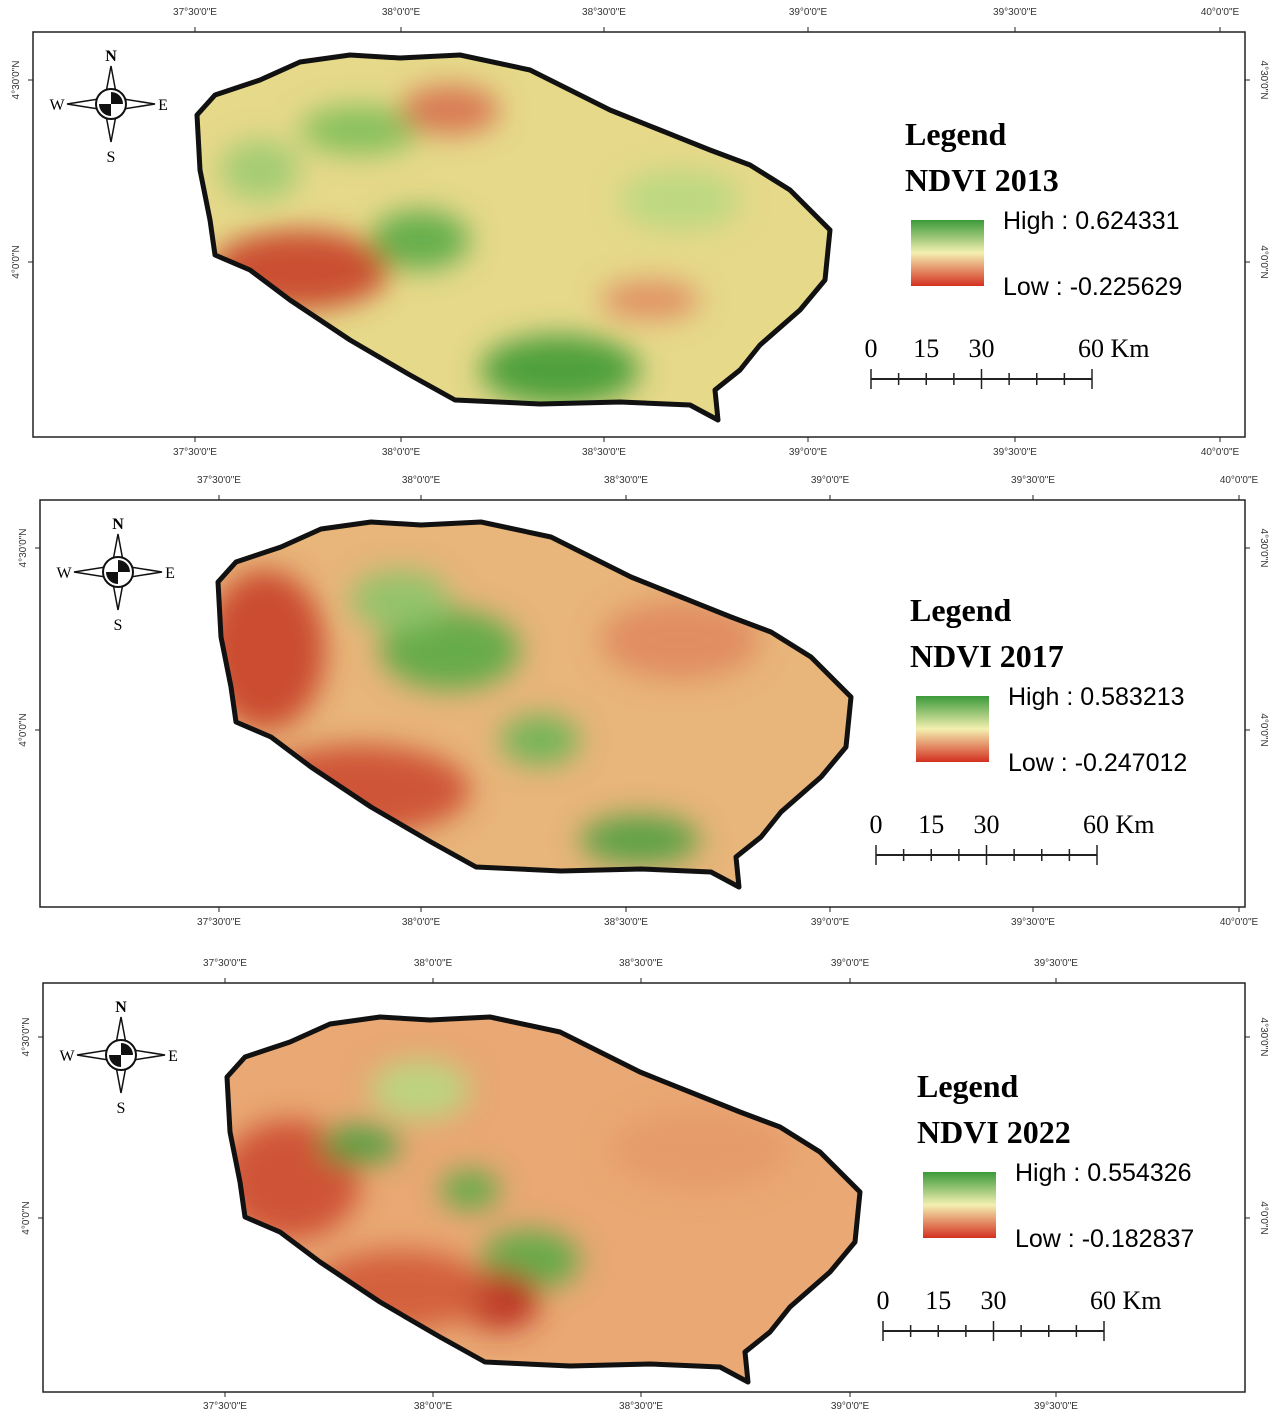 The height and width of the screenshot is (1416, 1276). I want to click on legend-title: Legend, so click(956, 134).